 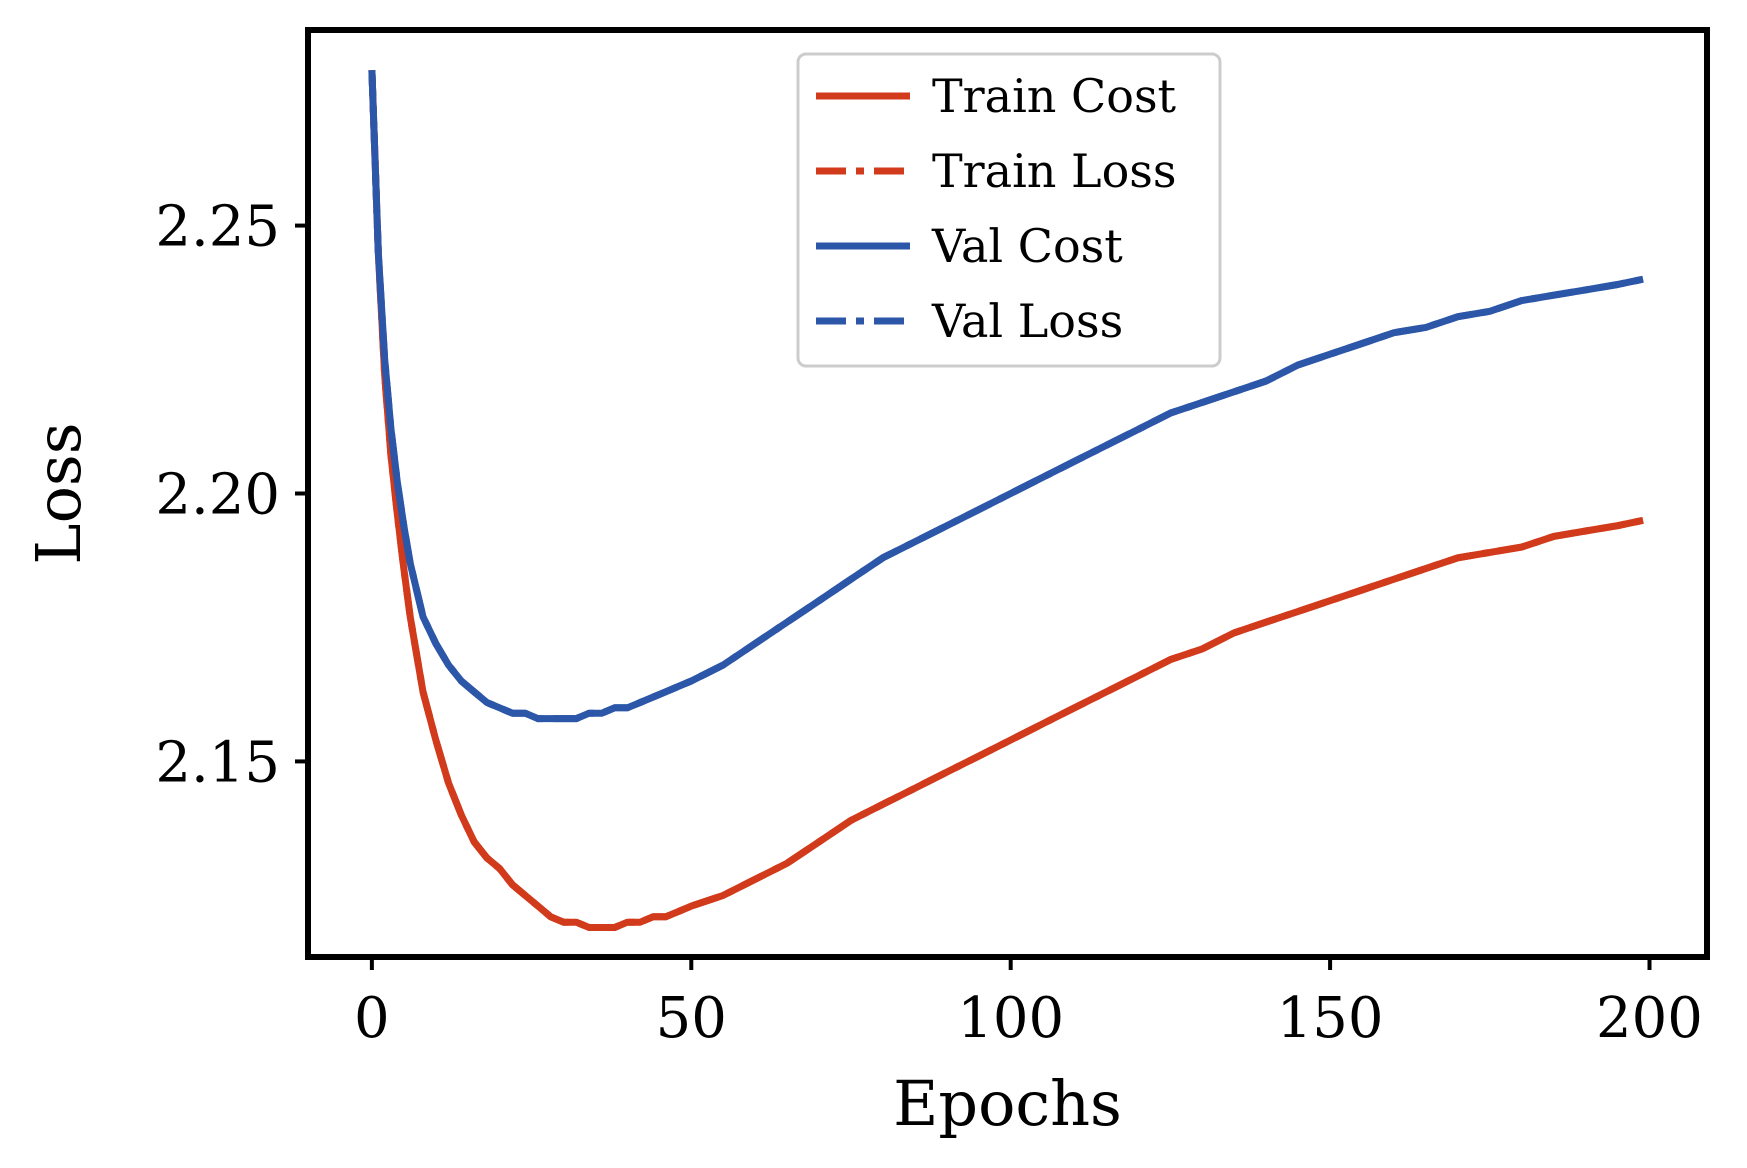 I want to click on legend-label-val-loss: Val Loss, so click(x=1027, y=321).